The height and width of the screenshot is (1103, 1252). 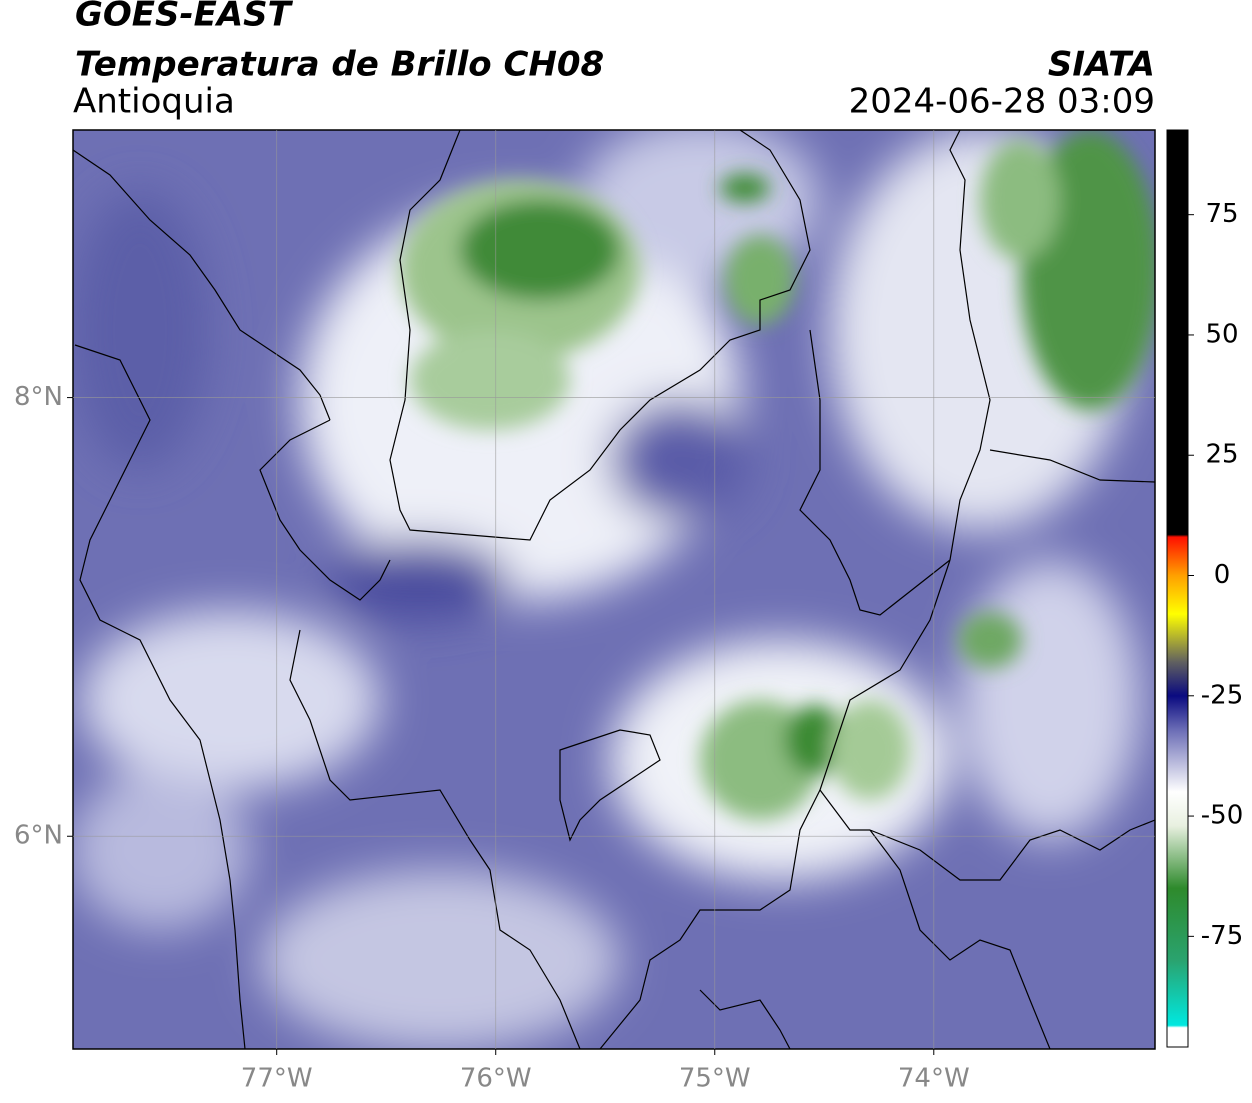 What do you see at coordinates (277, 1079) in the screenshot?
I see `x-tick-label: 77°W` at bounding box center [277, 1079].